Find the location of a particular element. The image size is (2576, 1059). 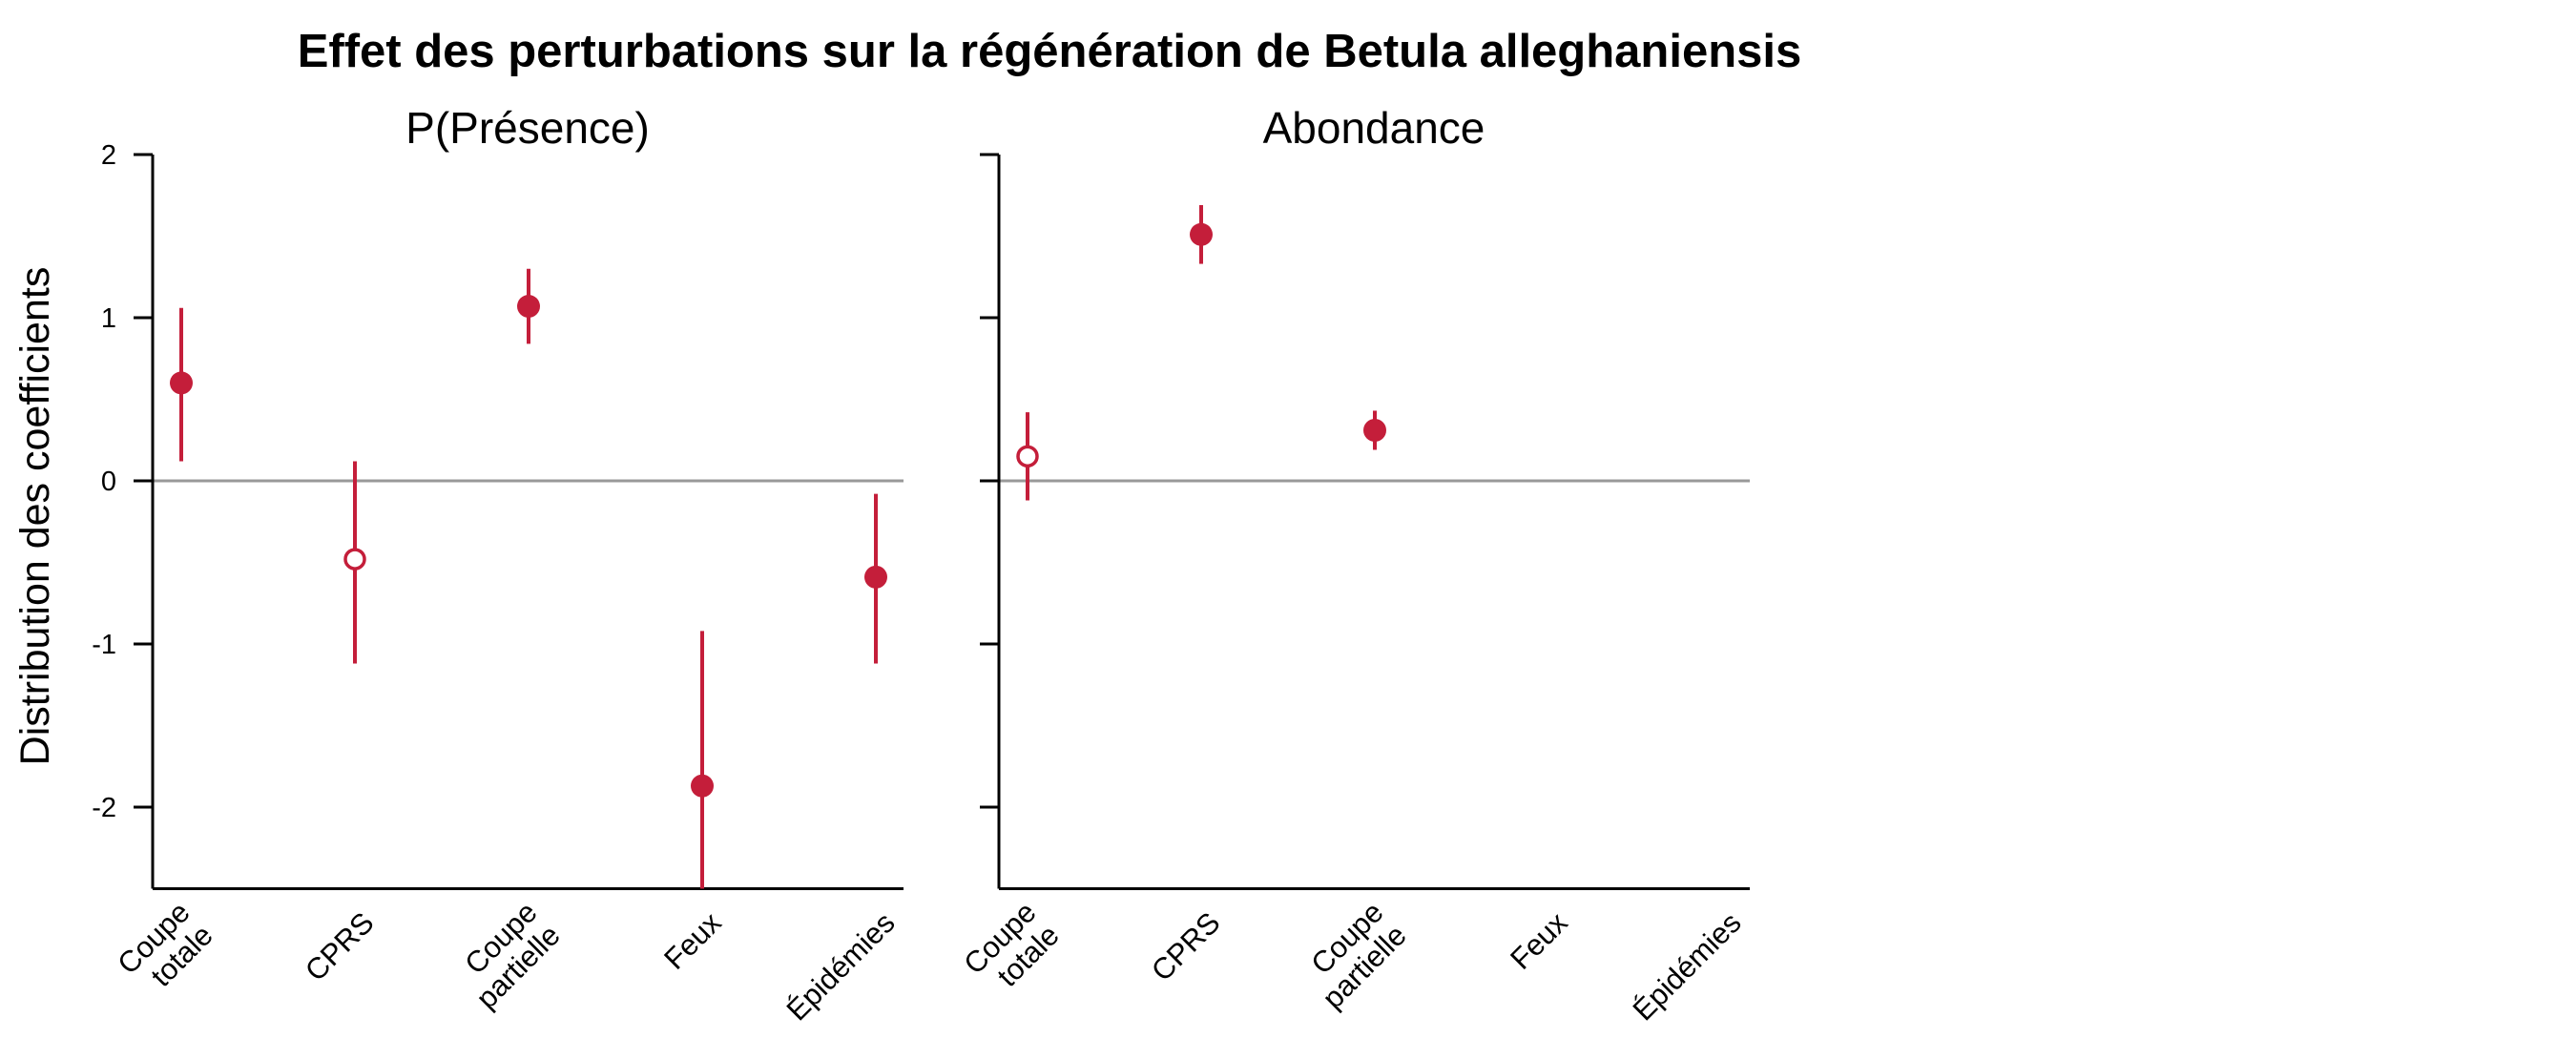

y-tick-label: 0 is located at coordinates (108, 482).